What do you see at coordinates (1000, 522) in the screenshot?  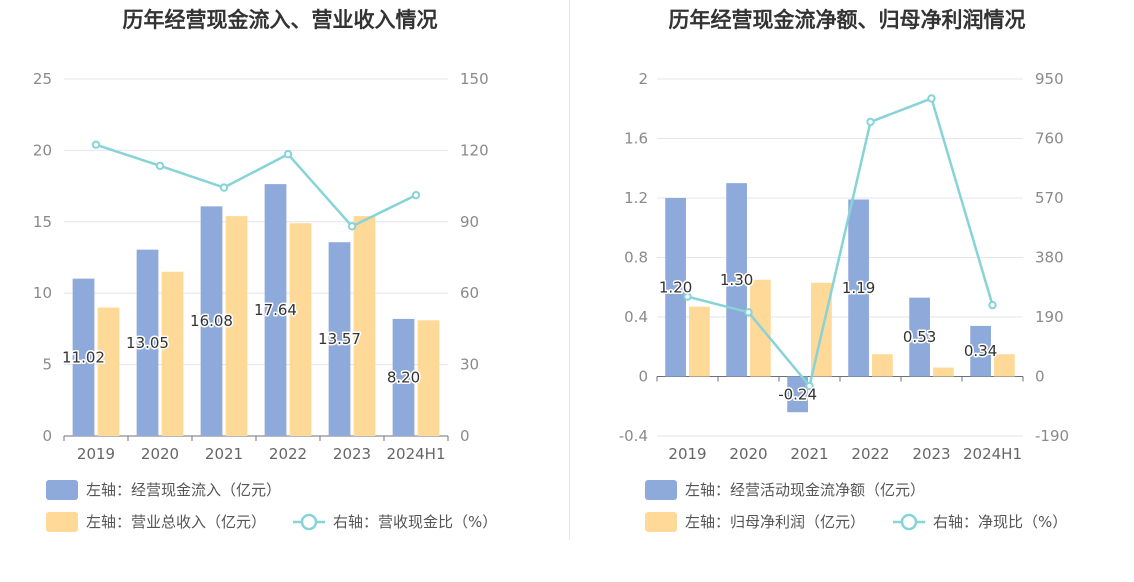 I see `legend-label: 右轴：净现比（%）` at bounding box center [1000, 522].